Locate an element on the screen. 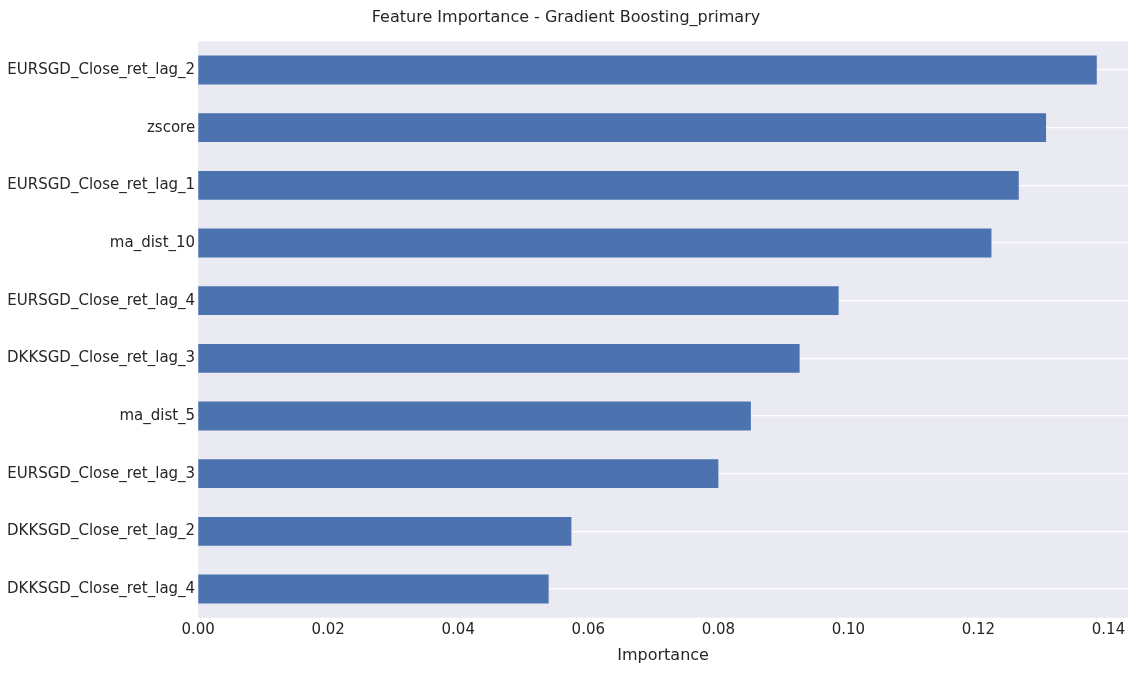  y-tick-label: DKKSGD_Close_ret_lag_4 is located at coordinates (101, 588).